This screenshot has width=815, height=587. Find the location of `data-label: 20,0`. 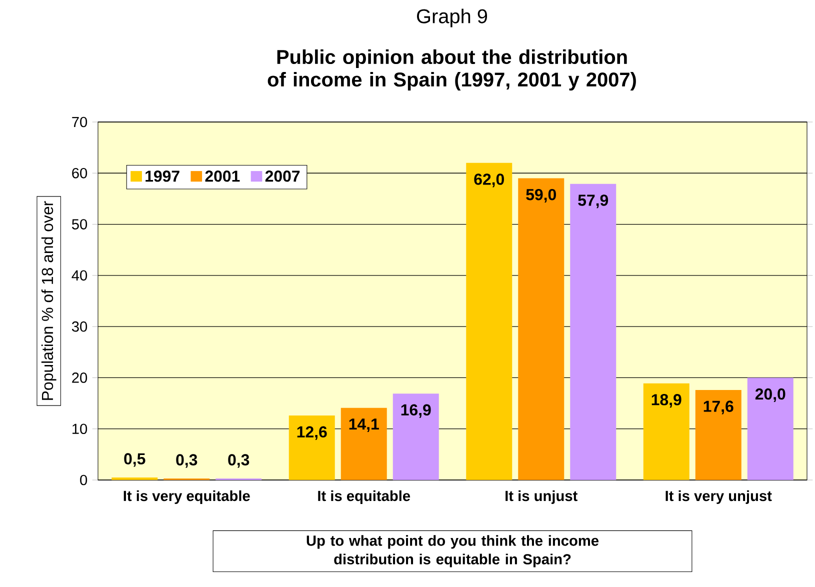

data-label: 20,0 is located at coordinates (770, 395).